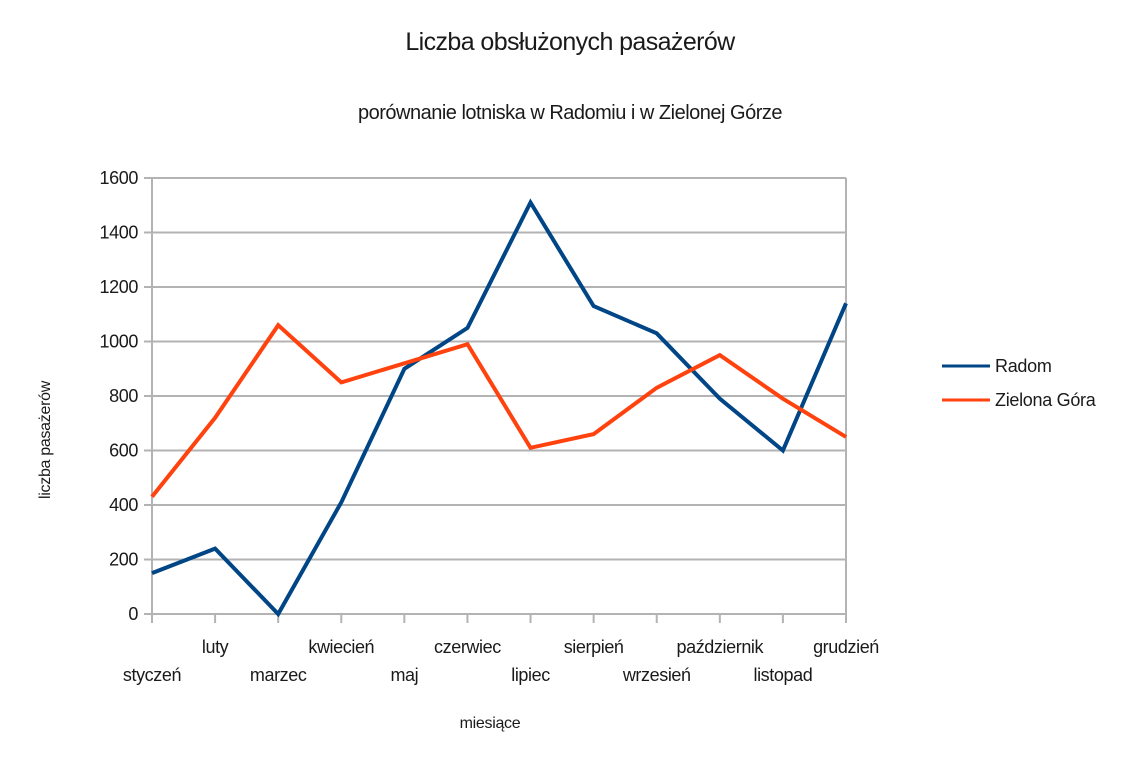 The width and height of the screenshot is (1140, 760). What do you see at coordinates (720, 647) in the screenshot?
I see `x-tick-label: październik` at bounding box center [720, 647].